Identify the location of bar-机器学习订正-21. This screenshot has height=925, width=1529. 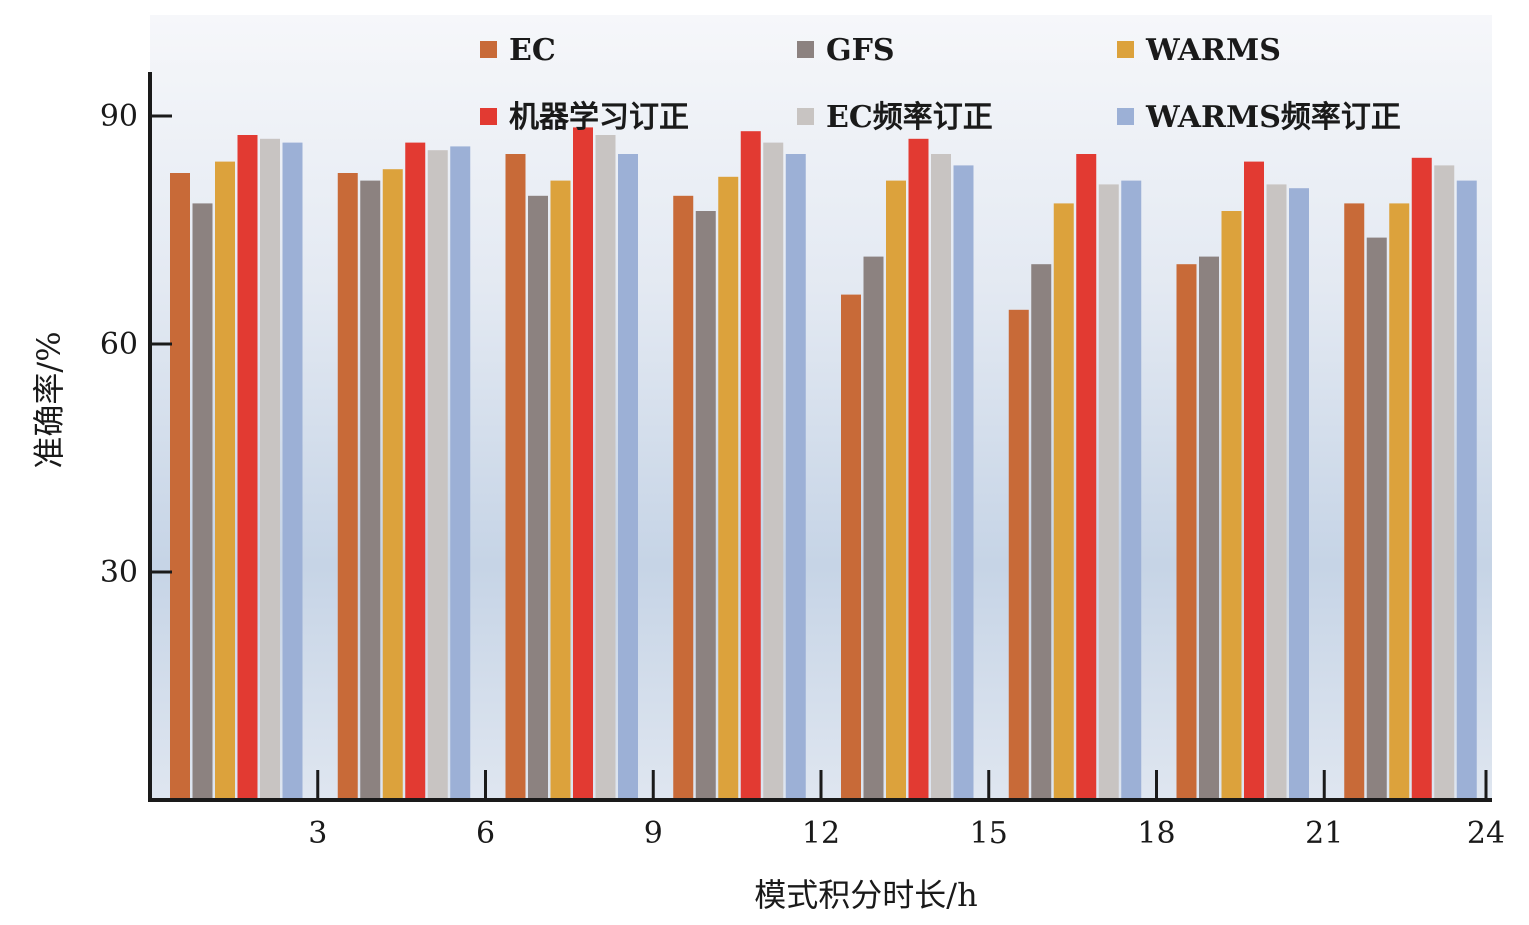
(1254, 481).